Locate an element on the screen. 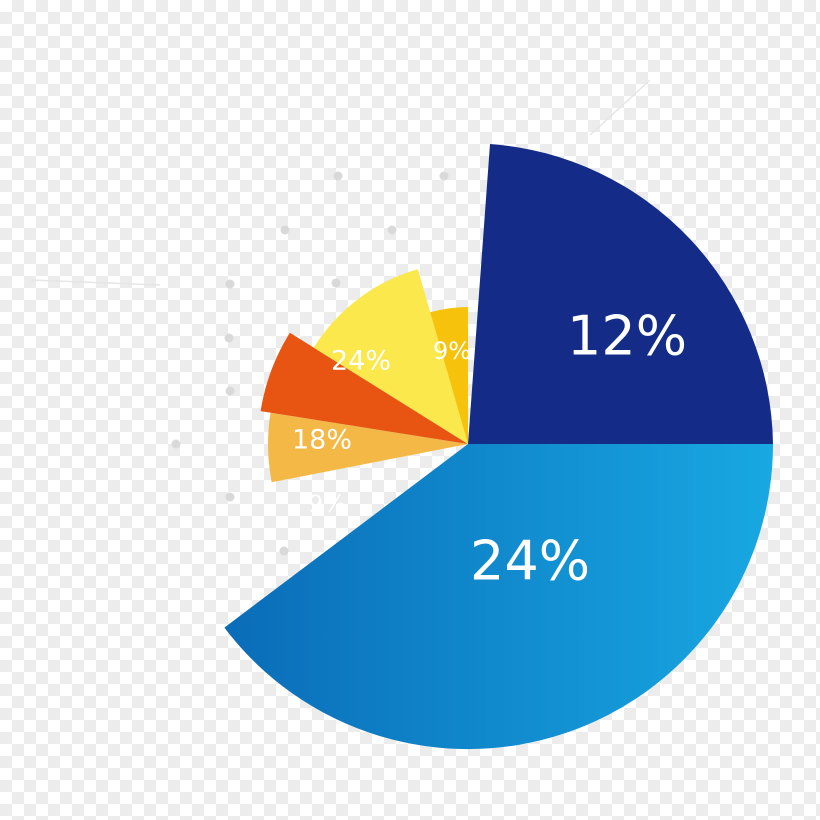 The height and width of the screenshot is (820, 820). slice-label-4: 24% is located at coordinates (361, 361).